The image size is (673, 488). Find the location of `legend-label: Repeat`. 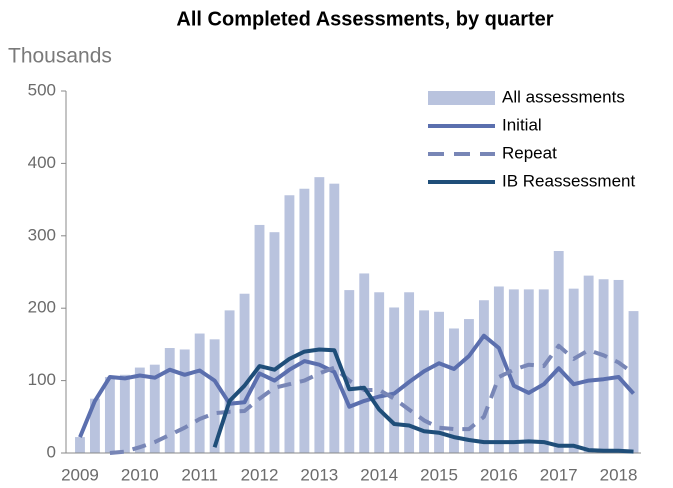

legend-label: Repeat is located at coordinates (529, 152).